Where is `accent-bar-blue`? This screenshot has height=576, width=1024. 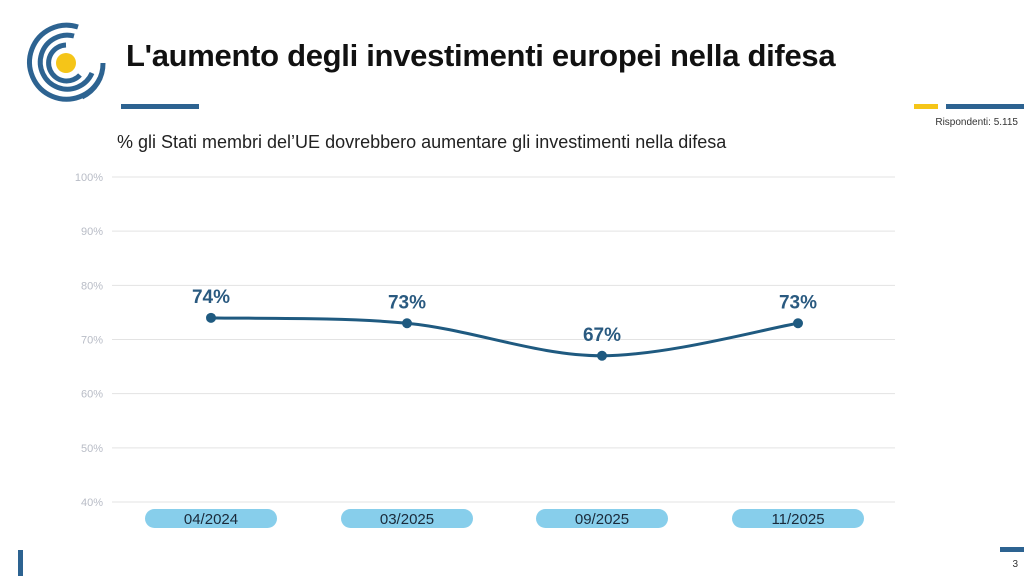 accent-bar-blue is located at coordinates (985, 106).